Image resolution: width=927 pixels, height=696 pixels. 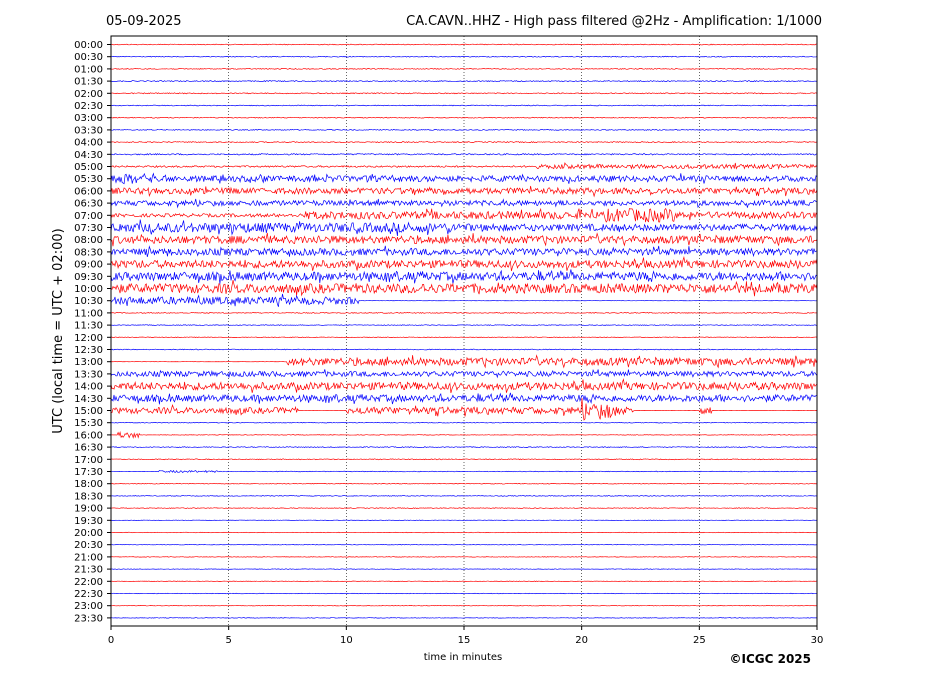 I want to click on y-tick-label: 21:30, so click(x=88, y=570).